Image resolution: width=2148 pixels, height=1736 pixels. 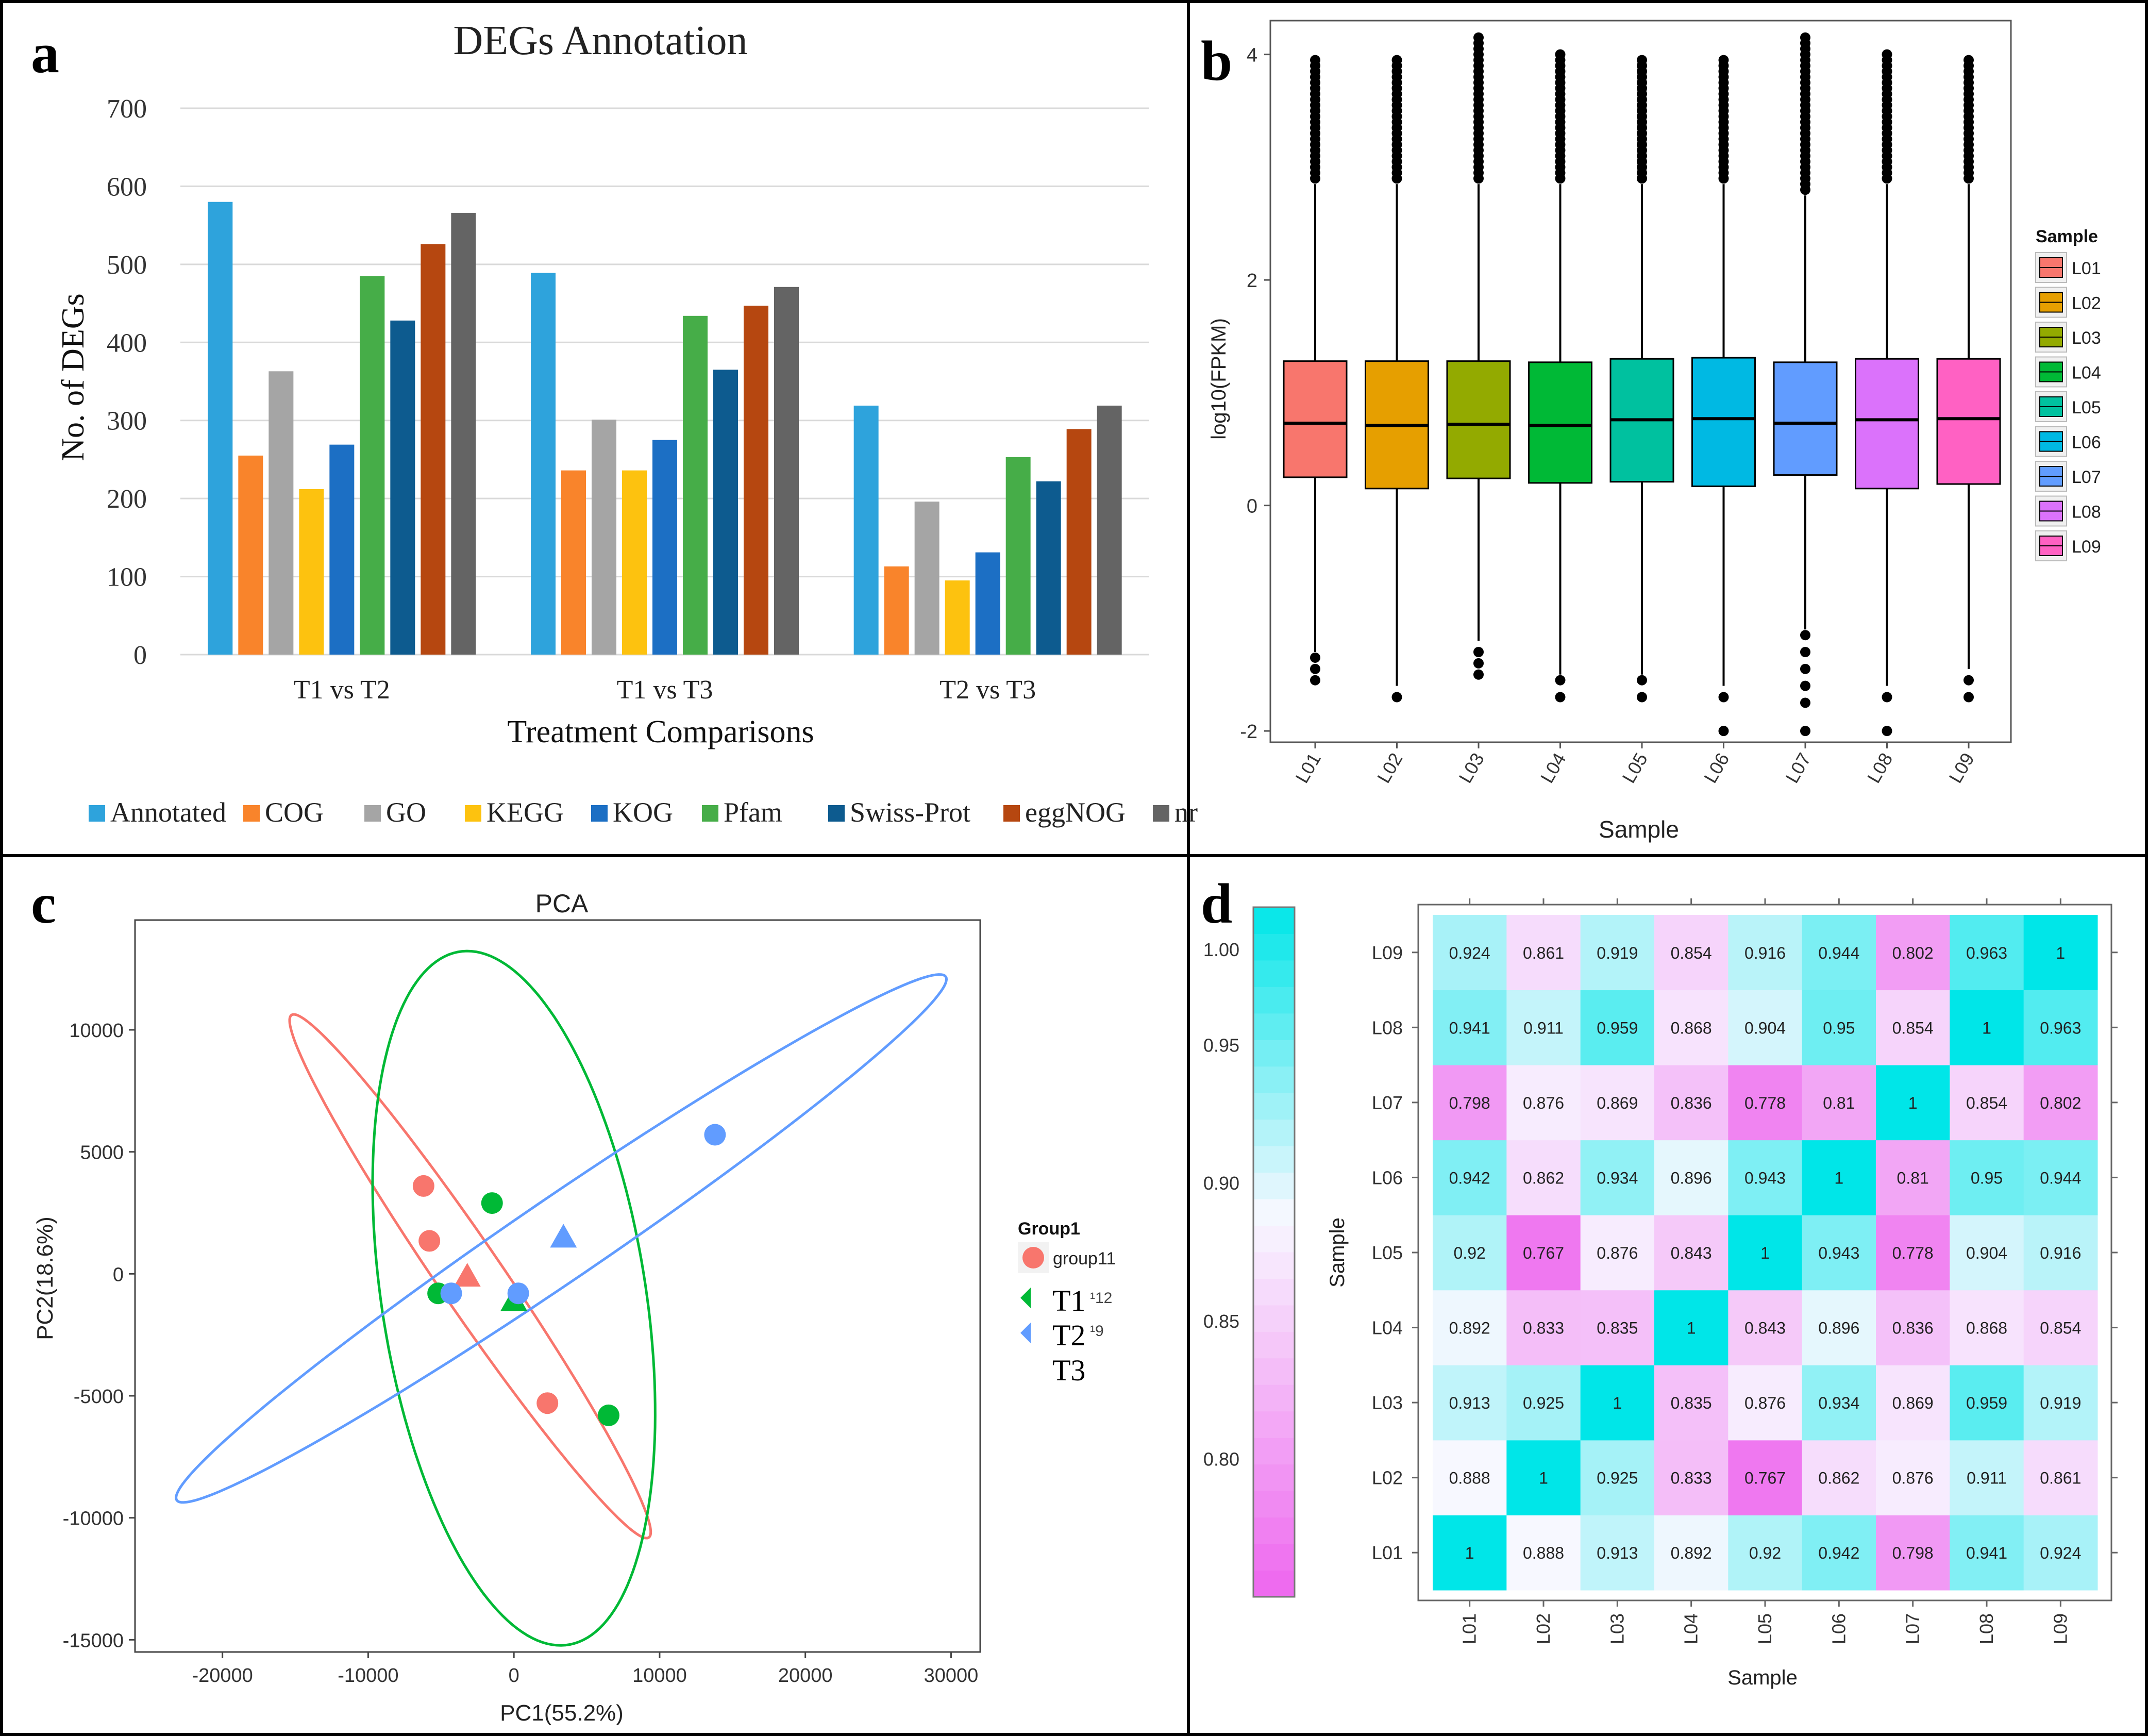 What do you see at coordinates (342, 549) in the screenshot?
I see `bar-kog` at bounding box center [342, 549].